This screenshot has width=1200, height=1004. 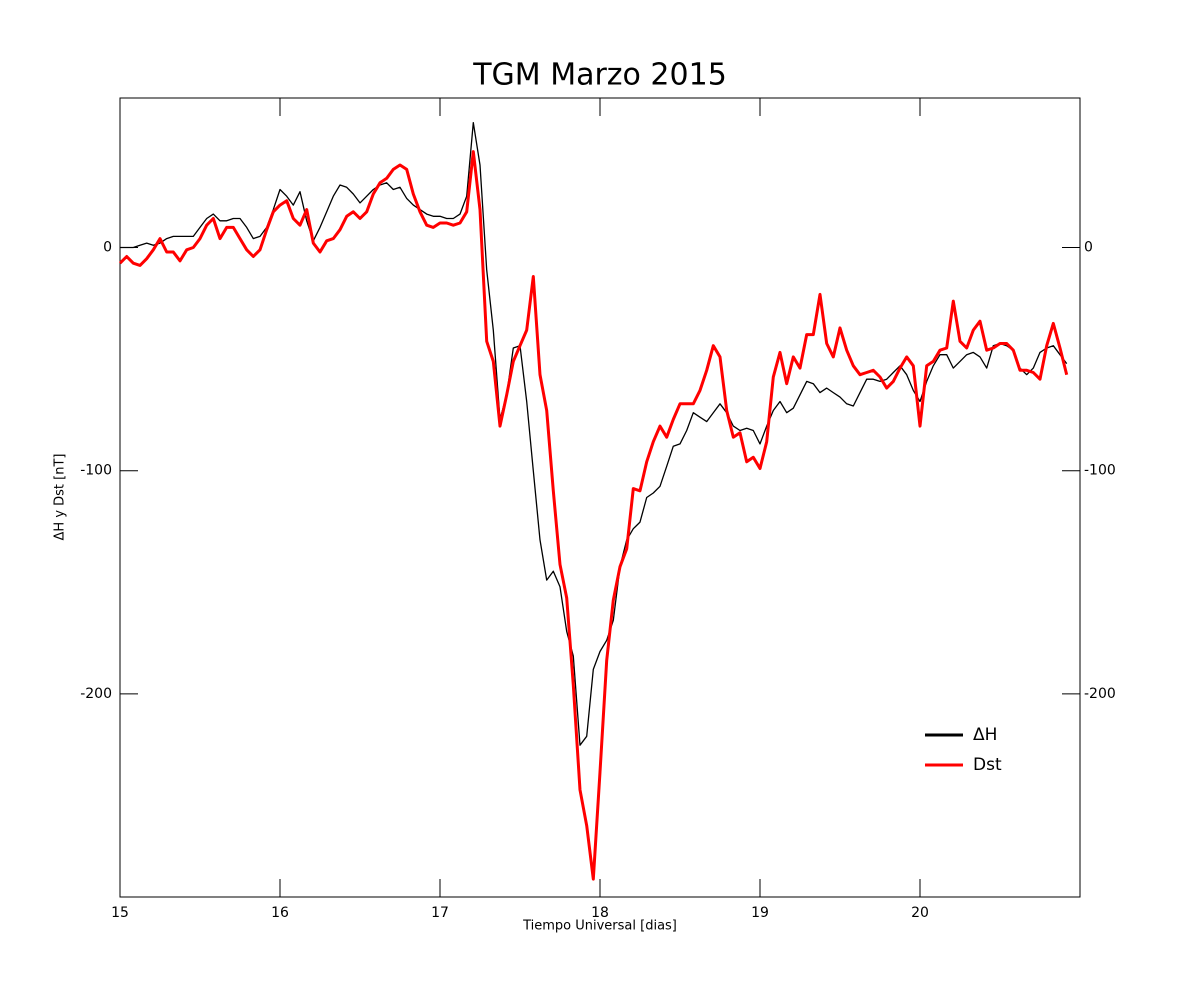 What do you see at coordinates (96, 694) in the screenshot?
I see `y-tick-label: -200` at bounding box center [96, 694].